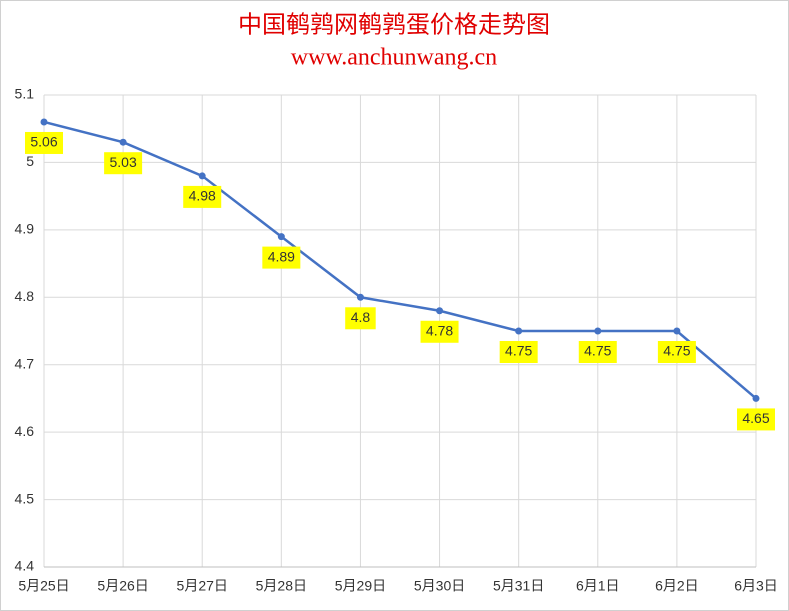  I want to click on x-tick-label: 6月3日, so click(756, 586).